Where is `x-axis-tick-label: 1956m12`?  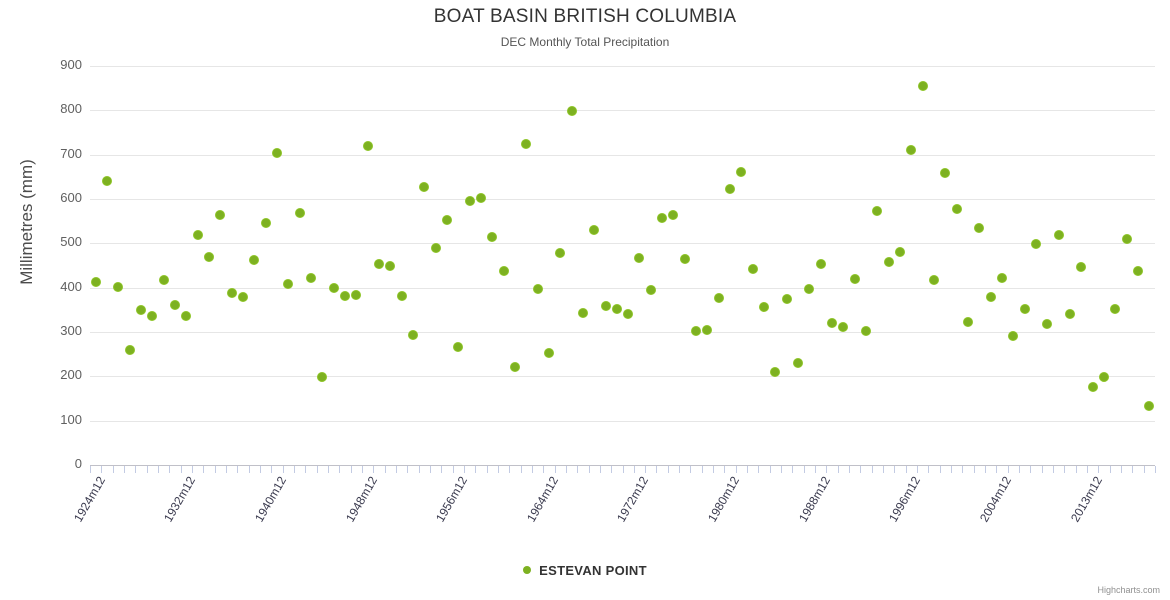 x-axis-tick-label: 1956m12 is located at coordinates (452, 499).